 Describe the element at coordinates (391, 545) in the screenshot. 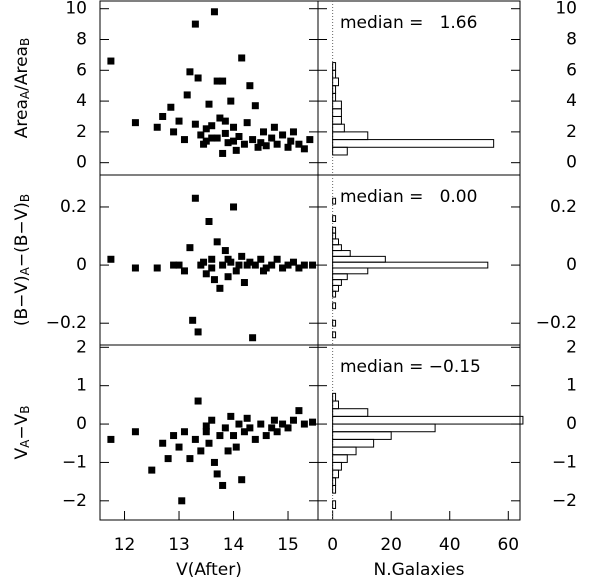

I see `x-tick-label: 20` at that location.